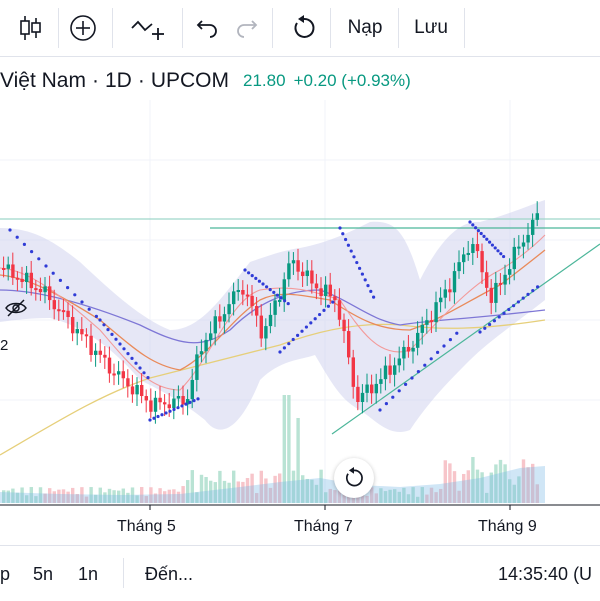  Describe the element at coordinates (16, 308) in the screenshot. I see `hidden-eye-icon` at that location.